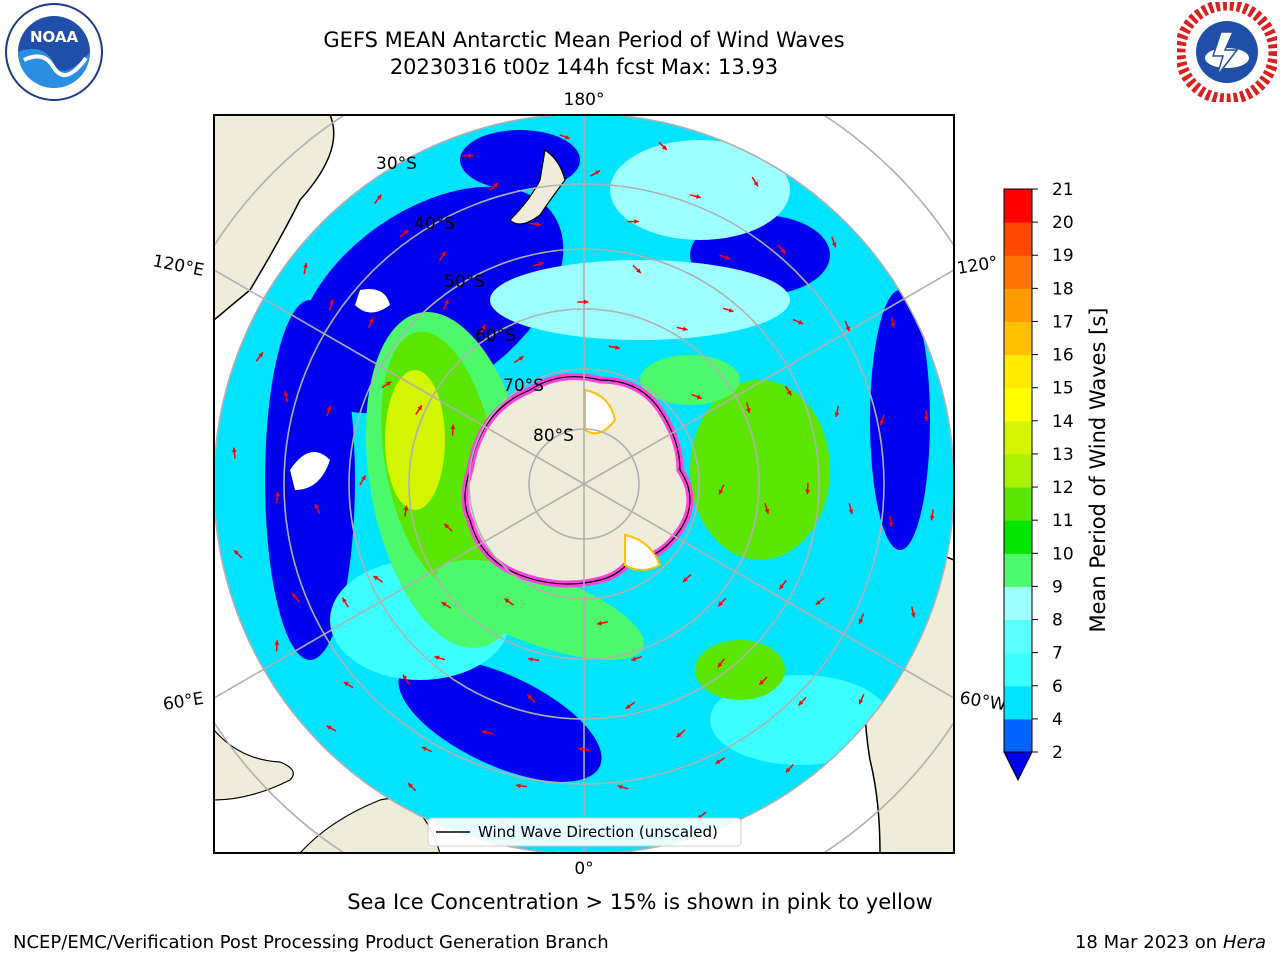 The width and height of the screenshot is (1280, 960). Describe the element at coordinates (495, 336) in the screenshot. I see `lat-label-60s: 60°S` at that location.